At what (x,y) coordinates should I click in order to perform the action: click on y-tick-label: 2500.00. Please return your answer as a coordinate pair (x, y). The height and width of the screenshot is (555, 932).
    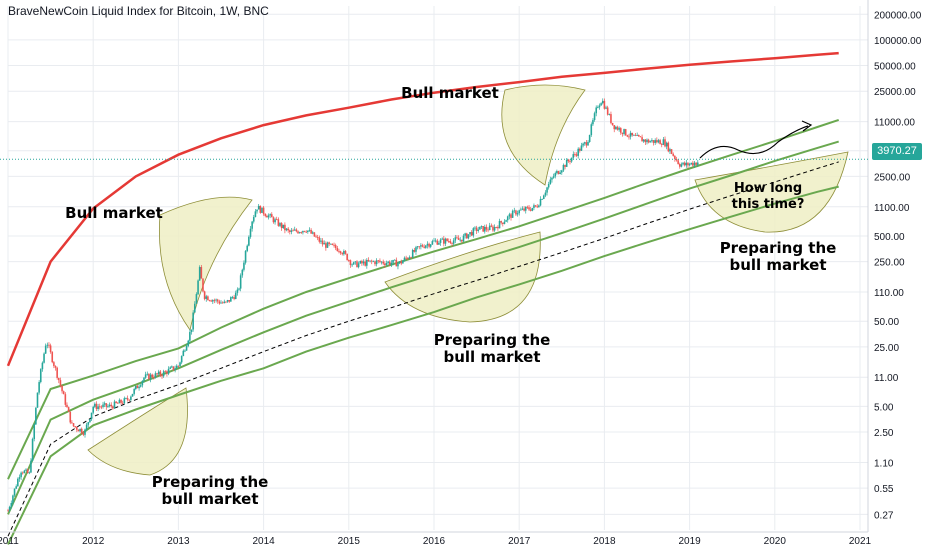
    Looking at the image, I should click on (892, 177).